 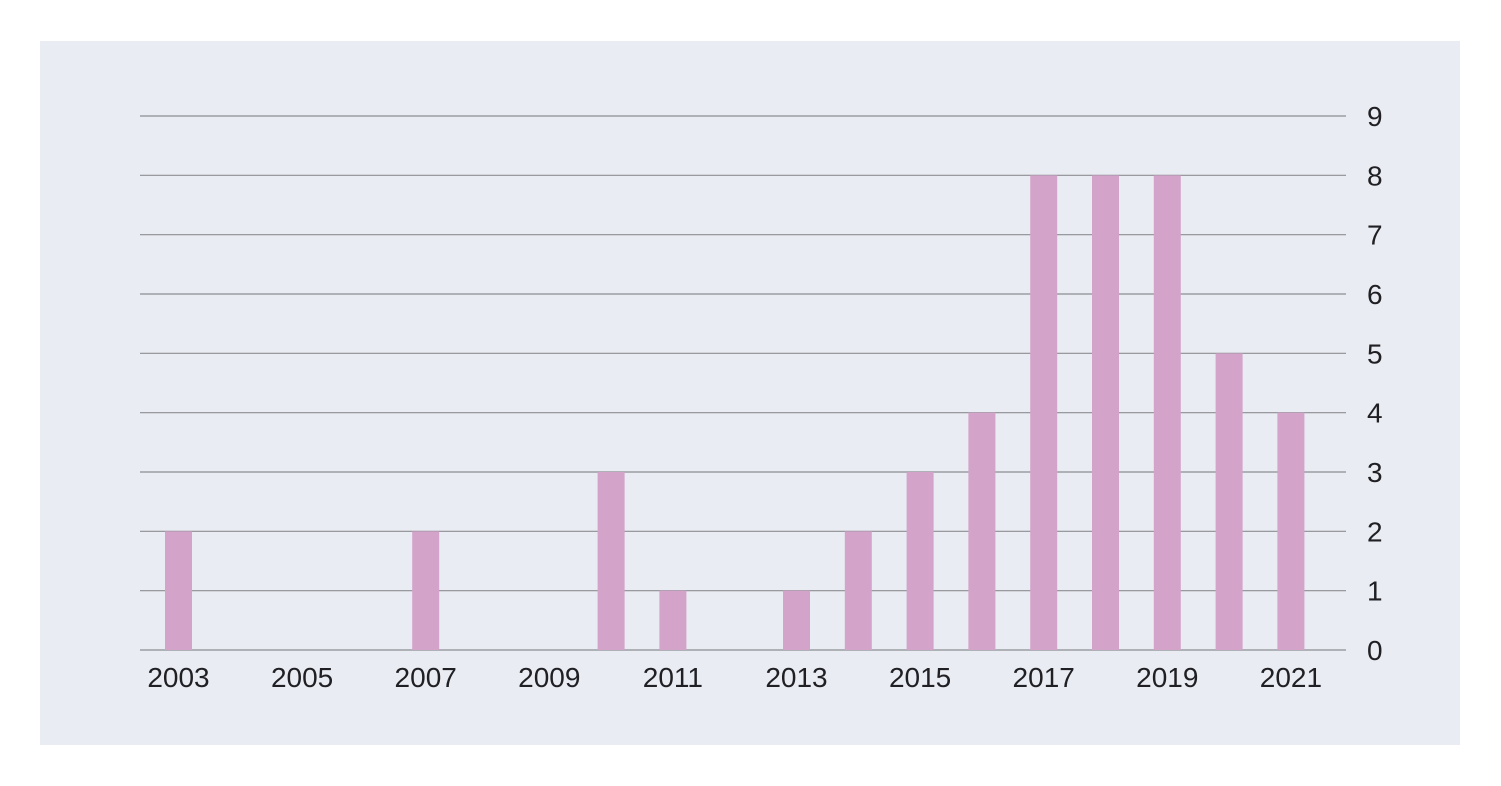 What do you see at coordinates (1375, 650) in the screenshot?
I see `y-tick-label: 0` at bounding box center [1375, 650].